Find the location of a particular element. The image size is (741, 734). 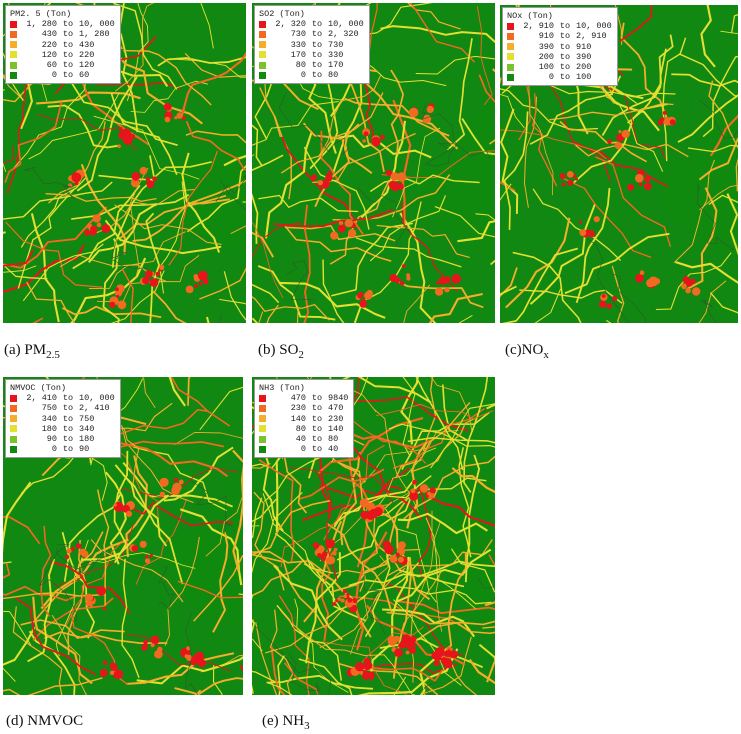

legend-row: 0 to 90 is located at coordinates (62, 449).